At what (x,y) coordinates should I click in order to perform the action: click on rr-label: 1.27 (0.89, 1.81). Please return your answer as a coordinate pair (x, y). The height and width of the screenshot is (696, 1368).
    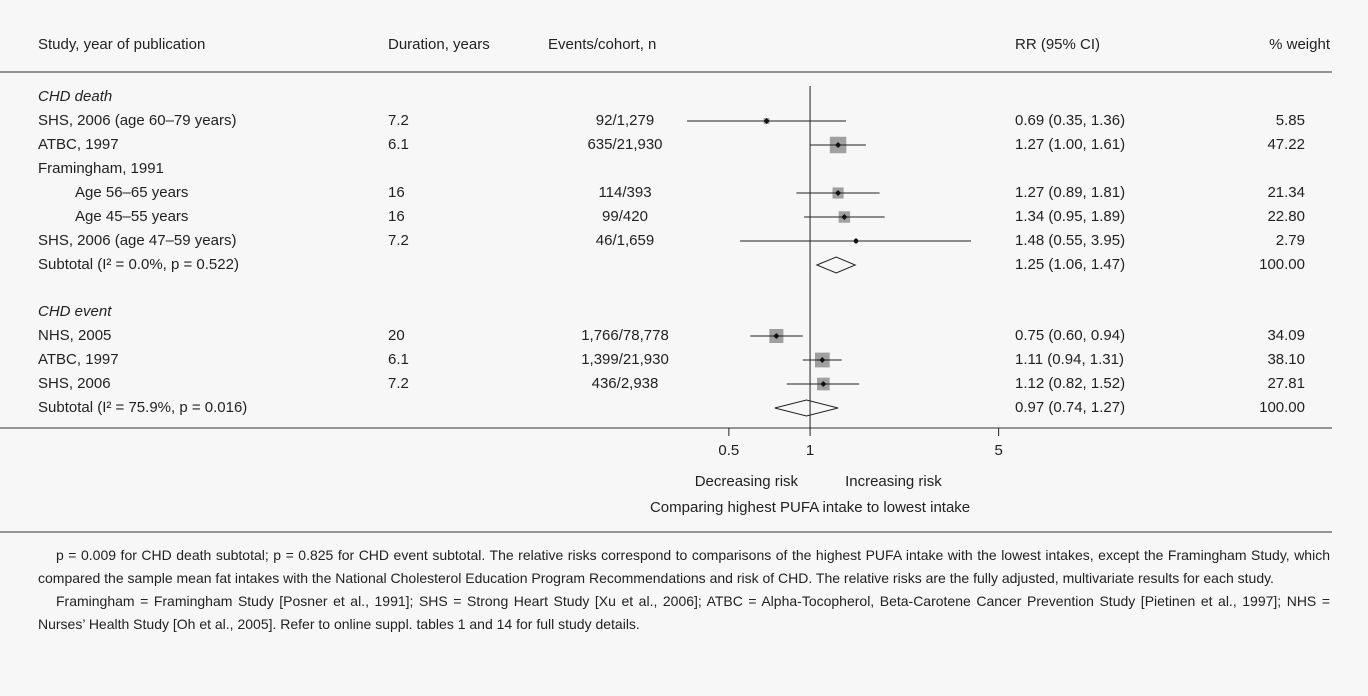
    Looking at the image, I should click on (1070, 192).